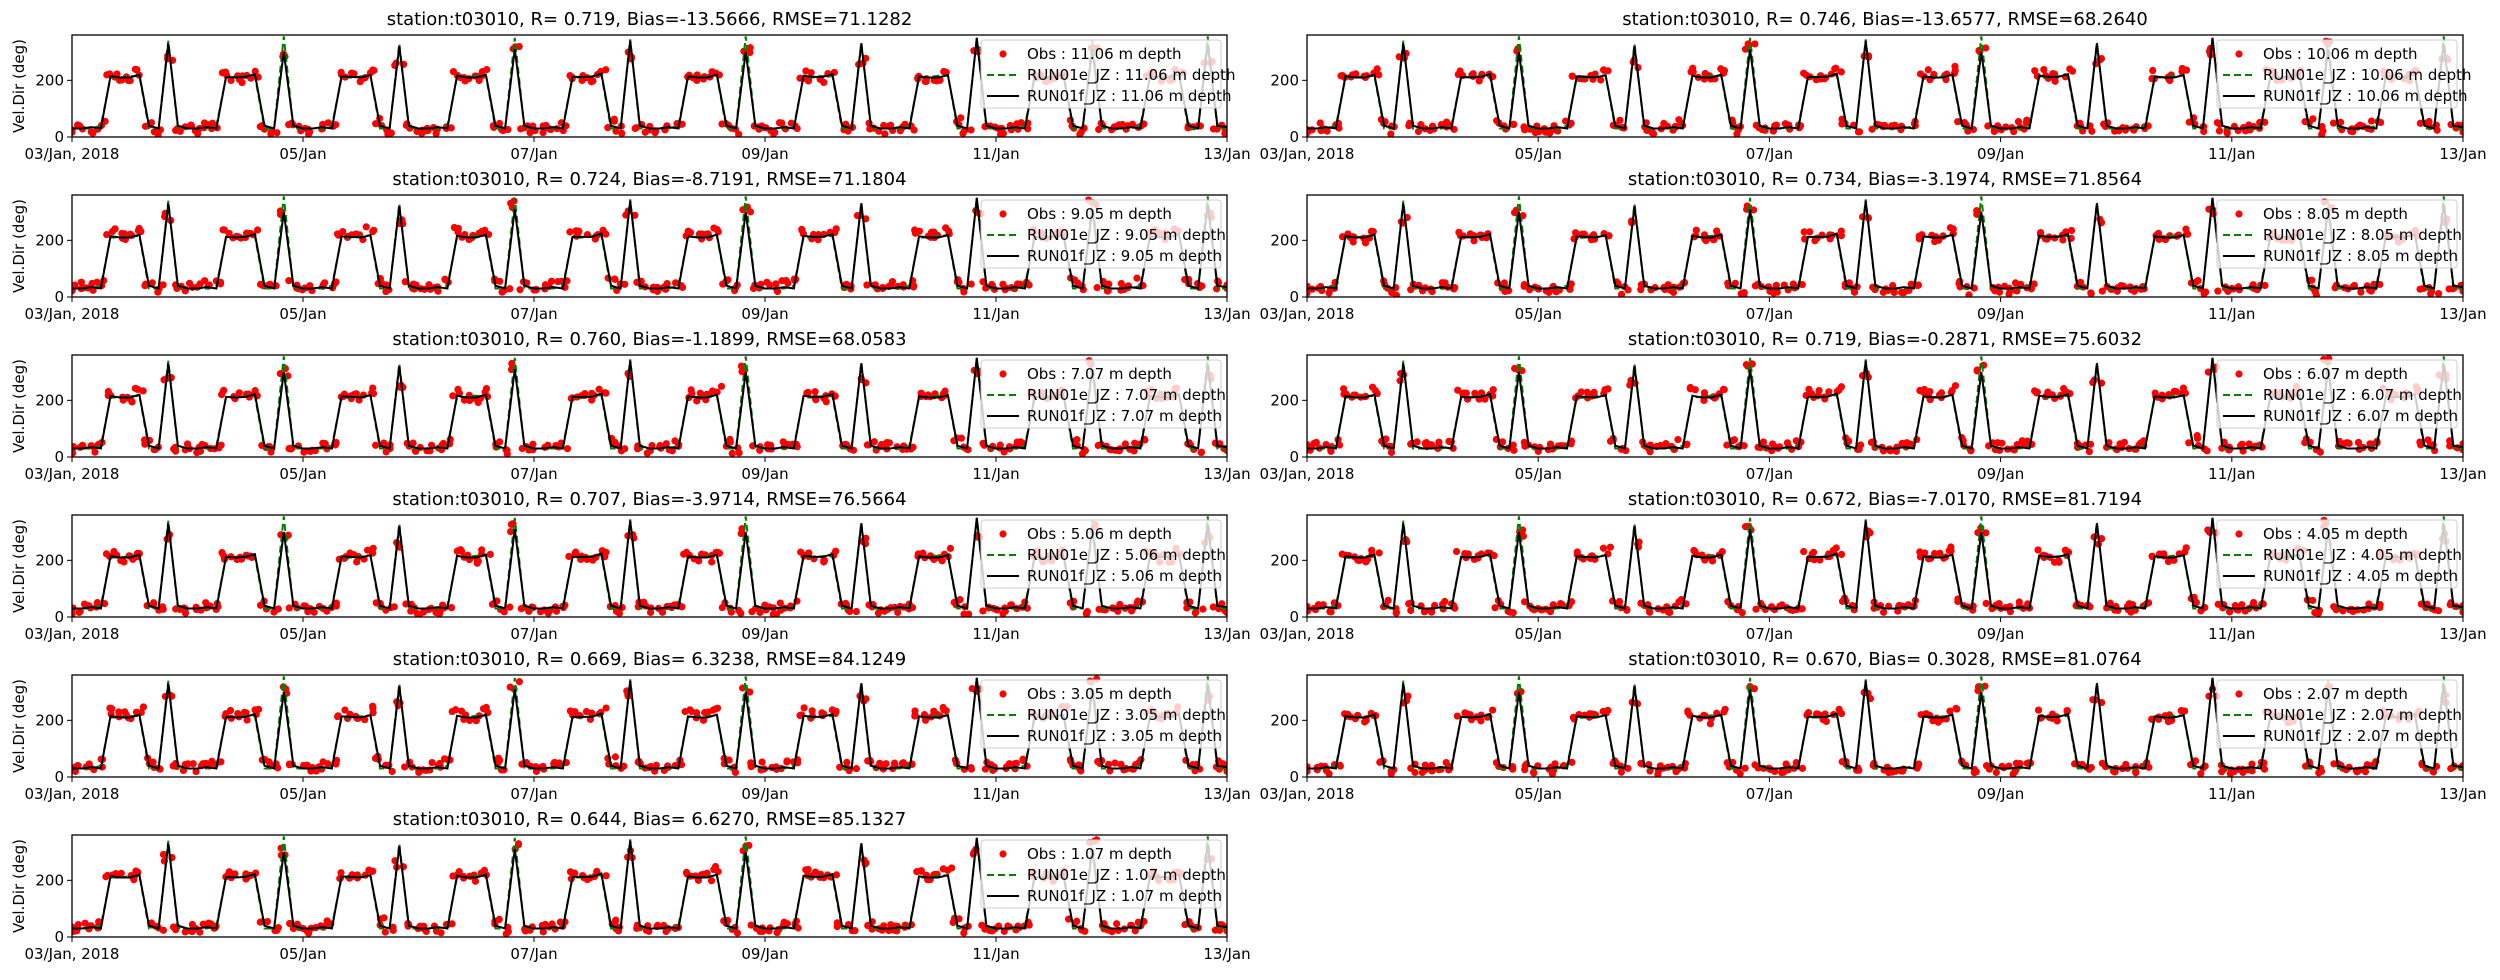  I want to click on y-tick-label: 200, so click(1284, 80).